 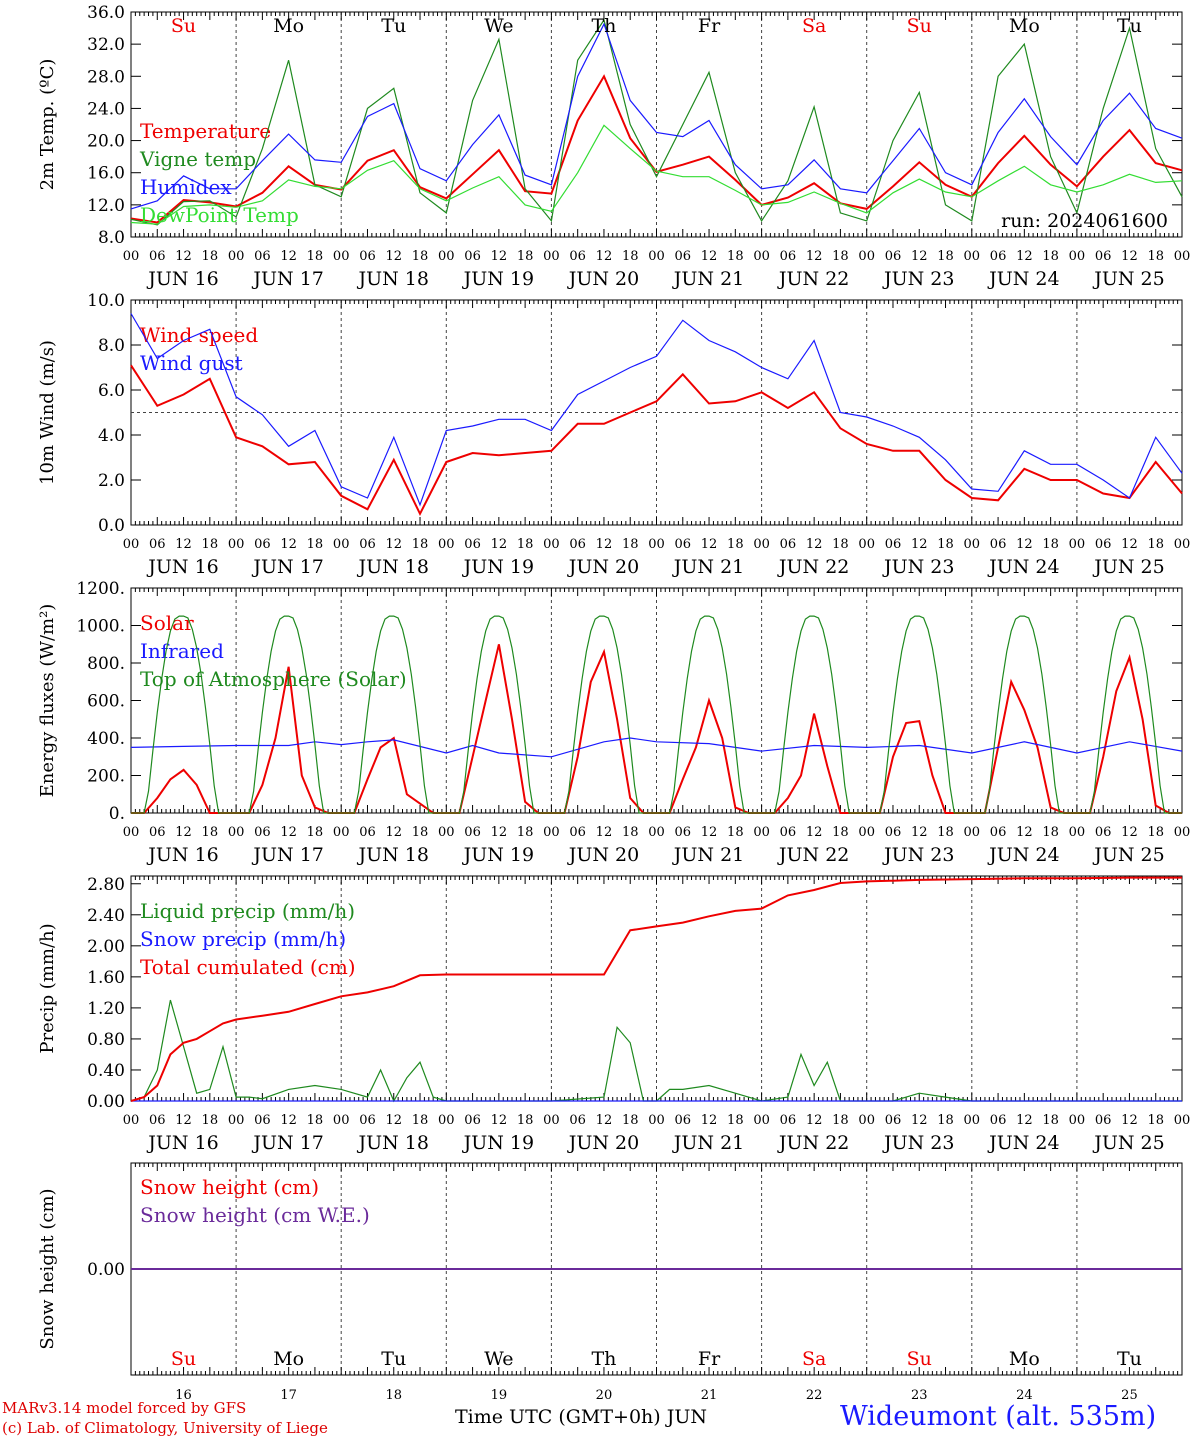 What do you see at coordinates (183, 26) in the screenshot?
I see `weekday-label: Su` at bounding box center [183, 26].